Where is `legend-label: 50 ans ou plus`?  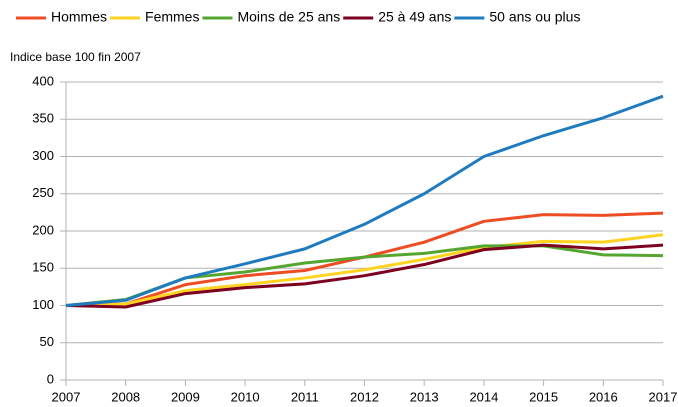
legend-label: 50 ans ou plus is located at coordinates (534, 17).